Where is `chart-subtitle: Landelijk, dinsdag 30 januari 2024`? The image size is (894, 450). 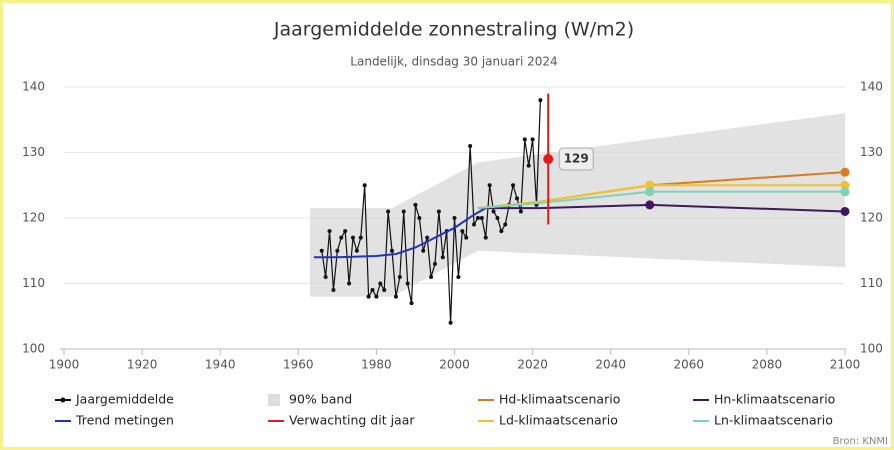
chart-subtitle: Landelijk, dinsdag 30 januari 2024 is located at coordinates (453, 62).